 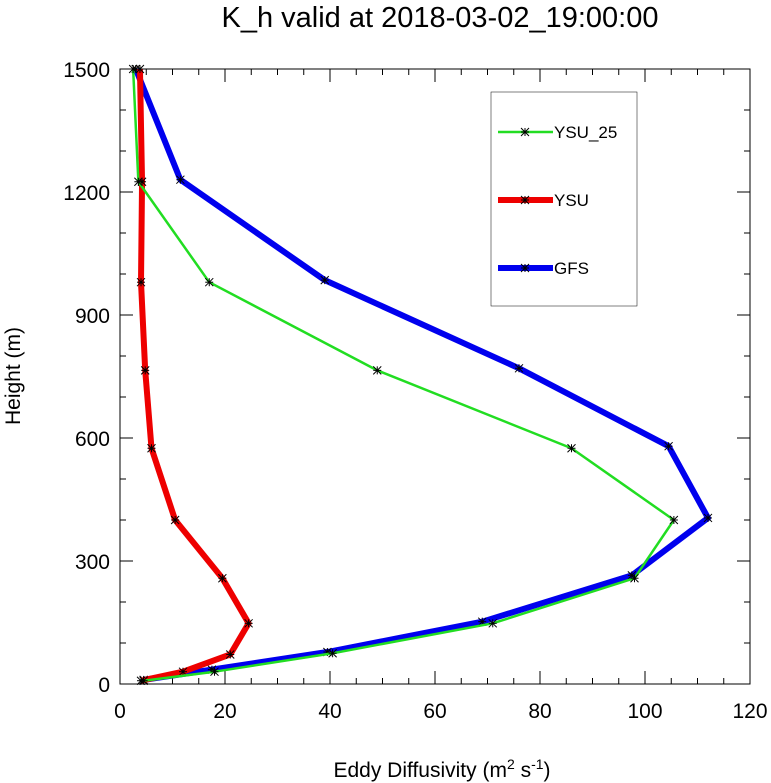 I want to click on legend-item-ysu-25: YSU_25, so click(x=557, y=132).